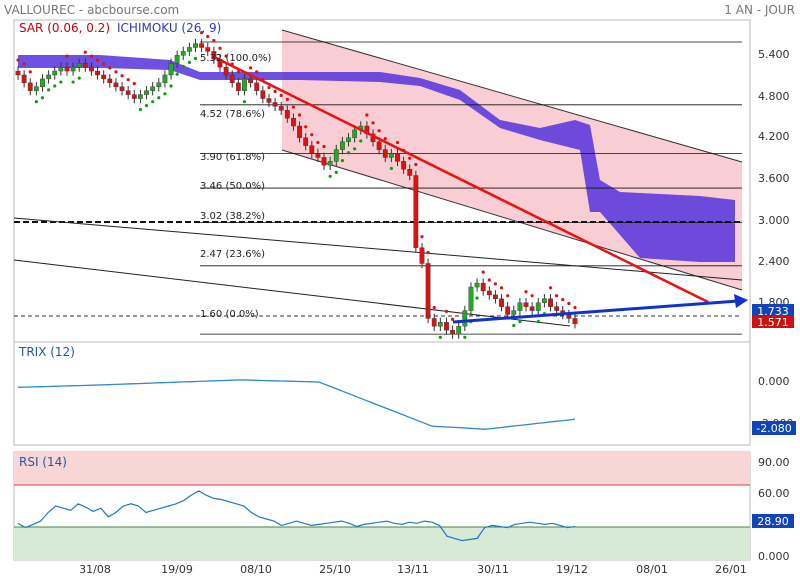 The image size is (800, 580). What do you see at coordinates (382, 468) in the screenshot?
I see `rsi-overbought-zone` at bounding box center [382, 468].